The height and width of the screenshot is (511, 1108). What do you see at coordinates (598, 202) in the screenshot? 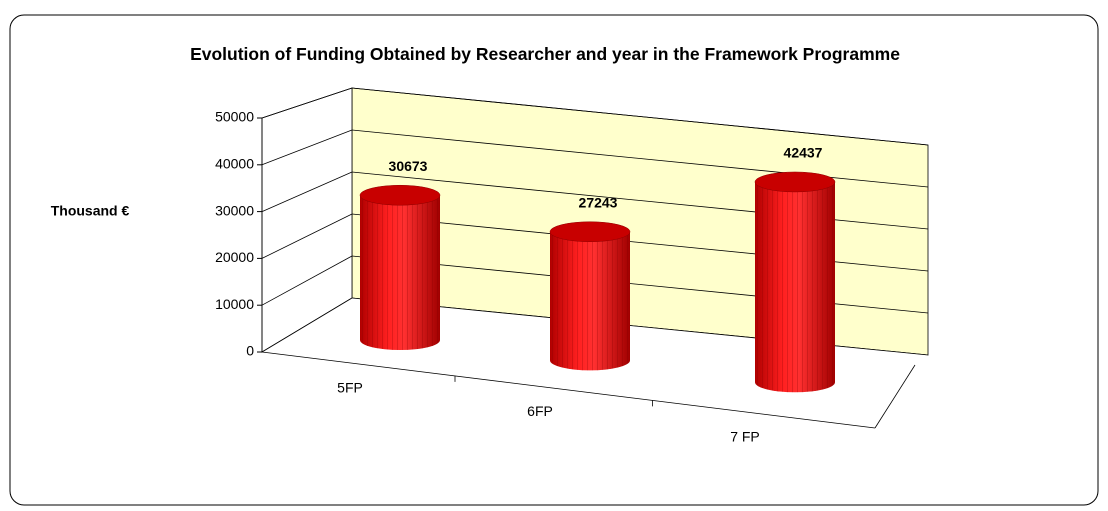
I see `data-label: 27243` at bounding box center [598, 202].